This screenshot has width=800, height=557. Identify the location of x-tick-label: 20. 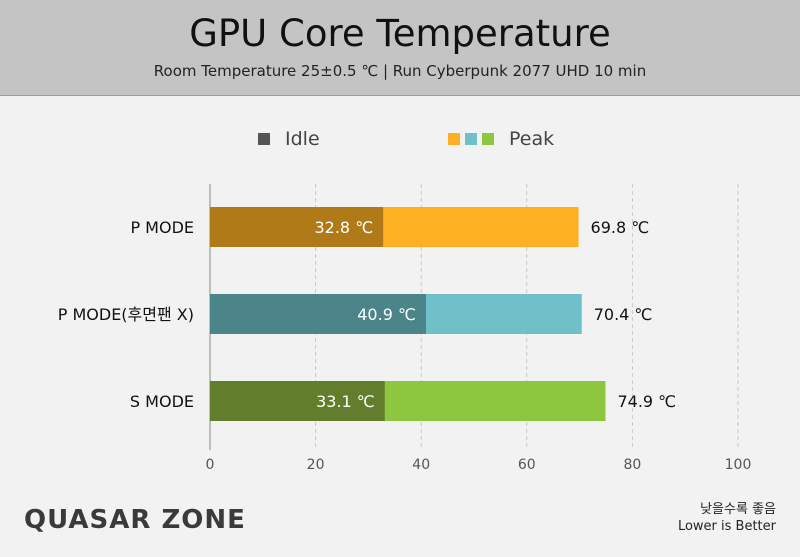
(316, 465).